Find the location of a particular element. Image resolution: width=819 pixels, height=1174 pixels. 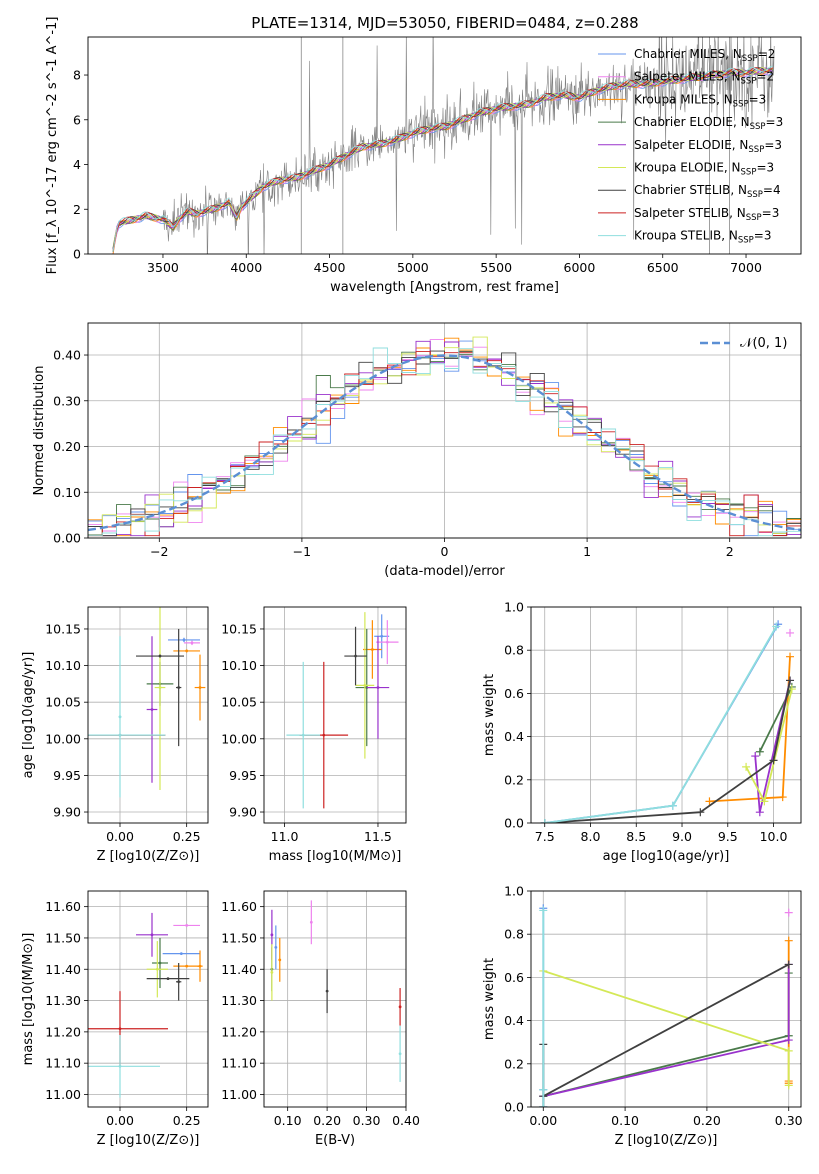

legend-nssp-value: 3 is located at coordinates (780, 122).